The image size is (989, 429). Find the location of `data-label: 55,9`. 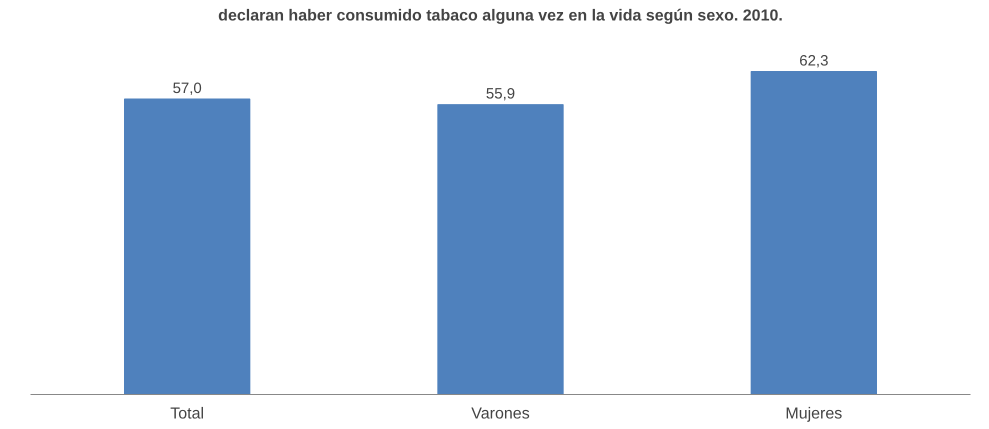

data-label: 55,9 is located at coordinates (501, 94).